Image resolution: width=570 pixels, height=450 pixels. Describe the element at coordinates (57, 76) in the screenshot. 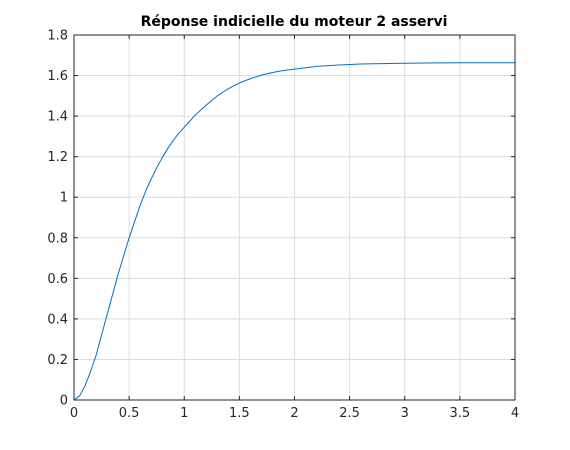

I see `y-tick-label: 1.6` at that location.